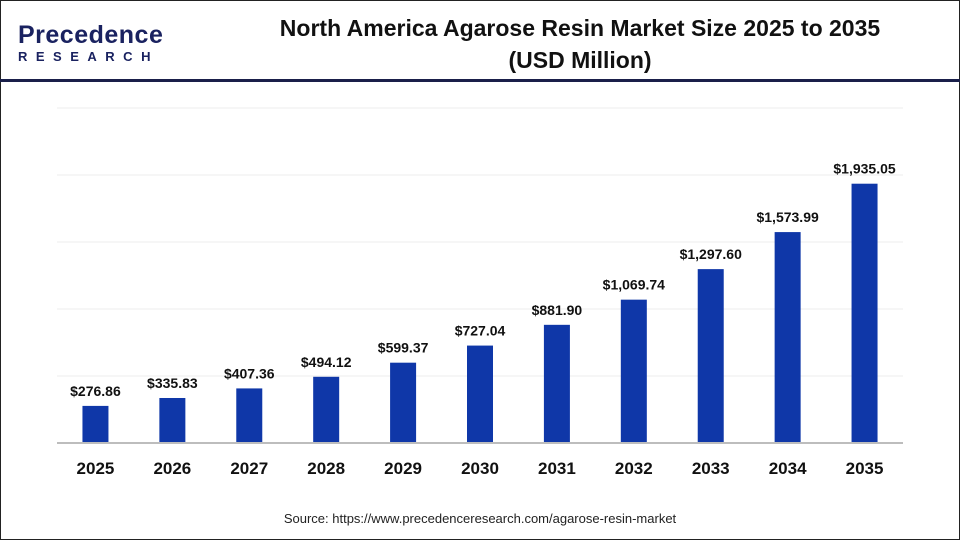 This screenshot has height=540, width=960. I want to click on data-label: $494.12, so click(326, 362).